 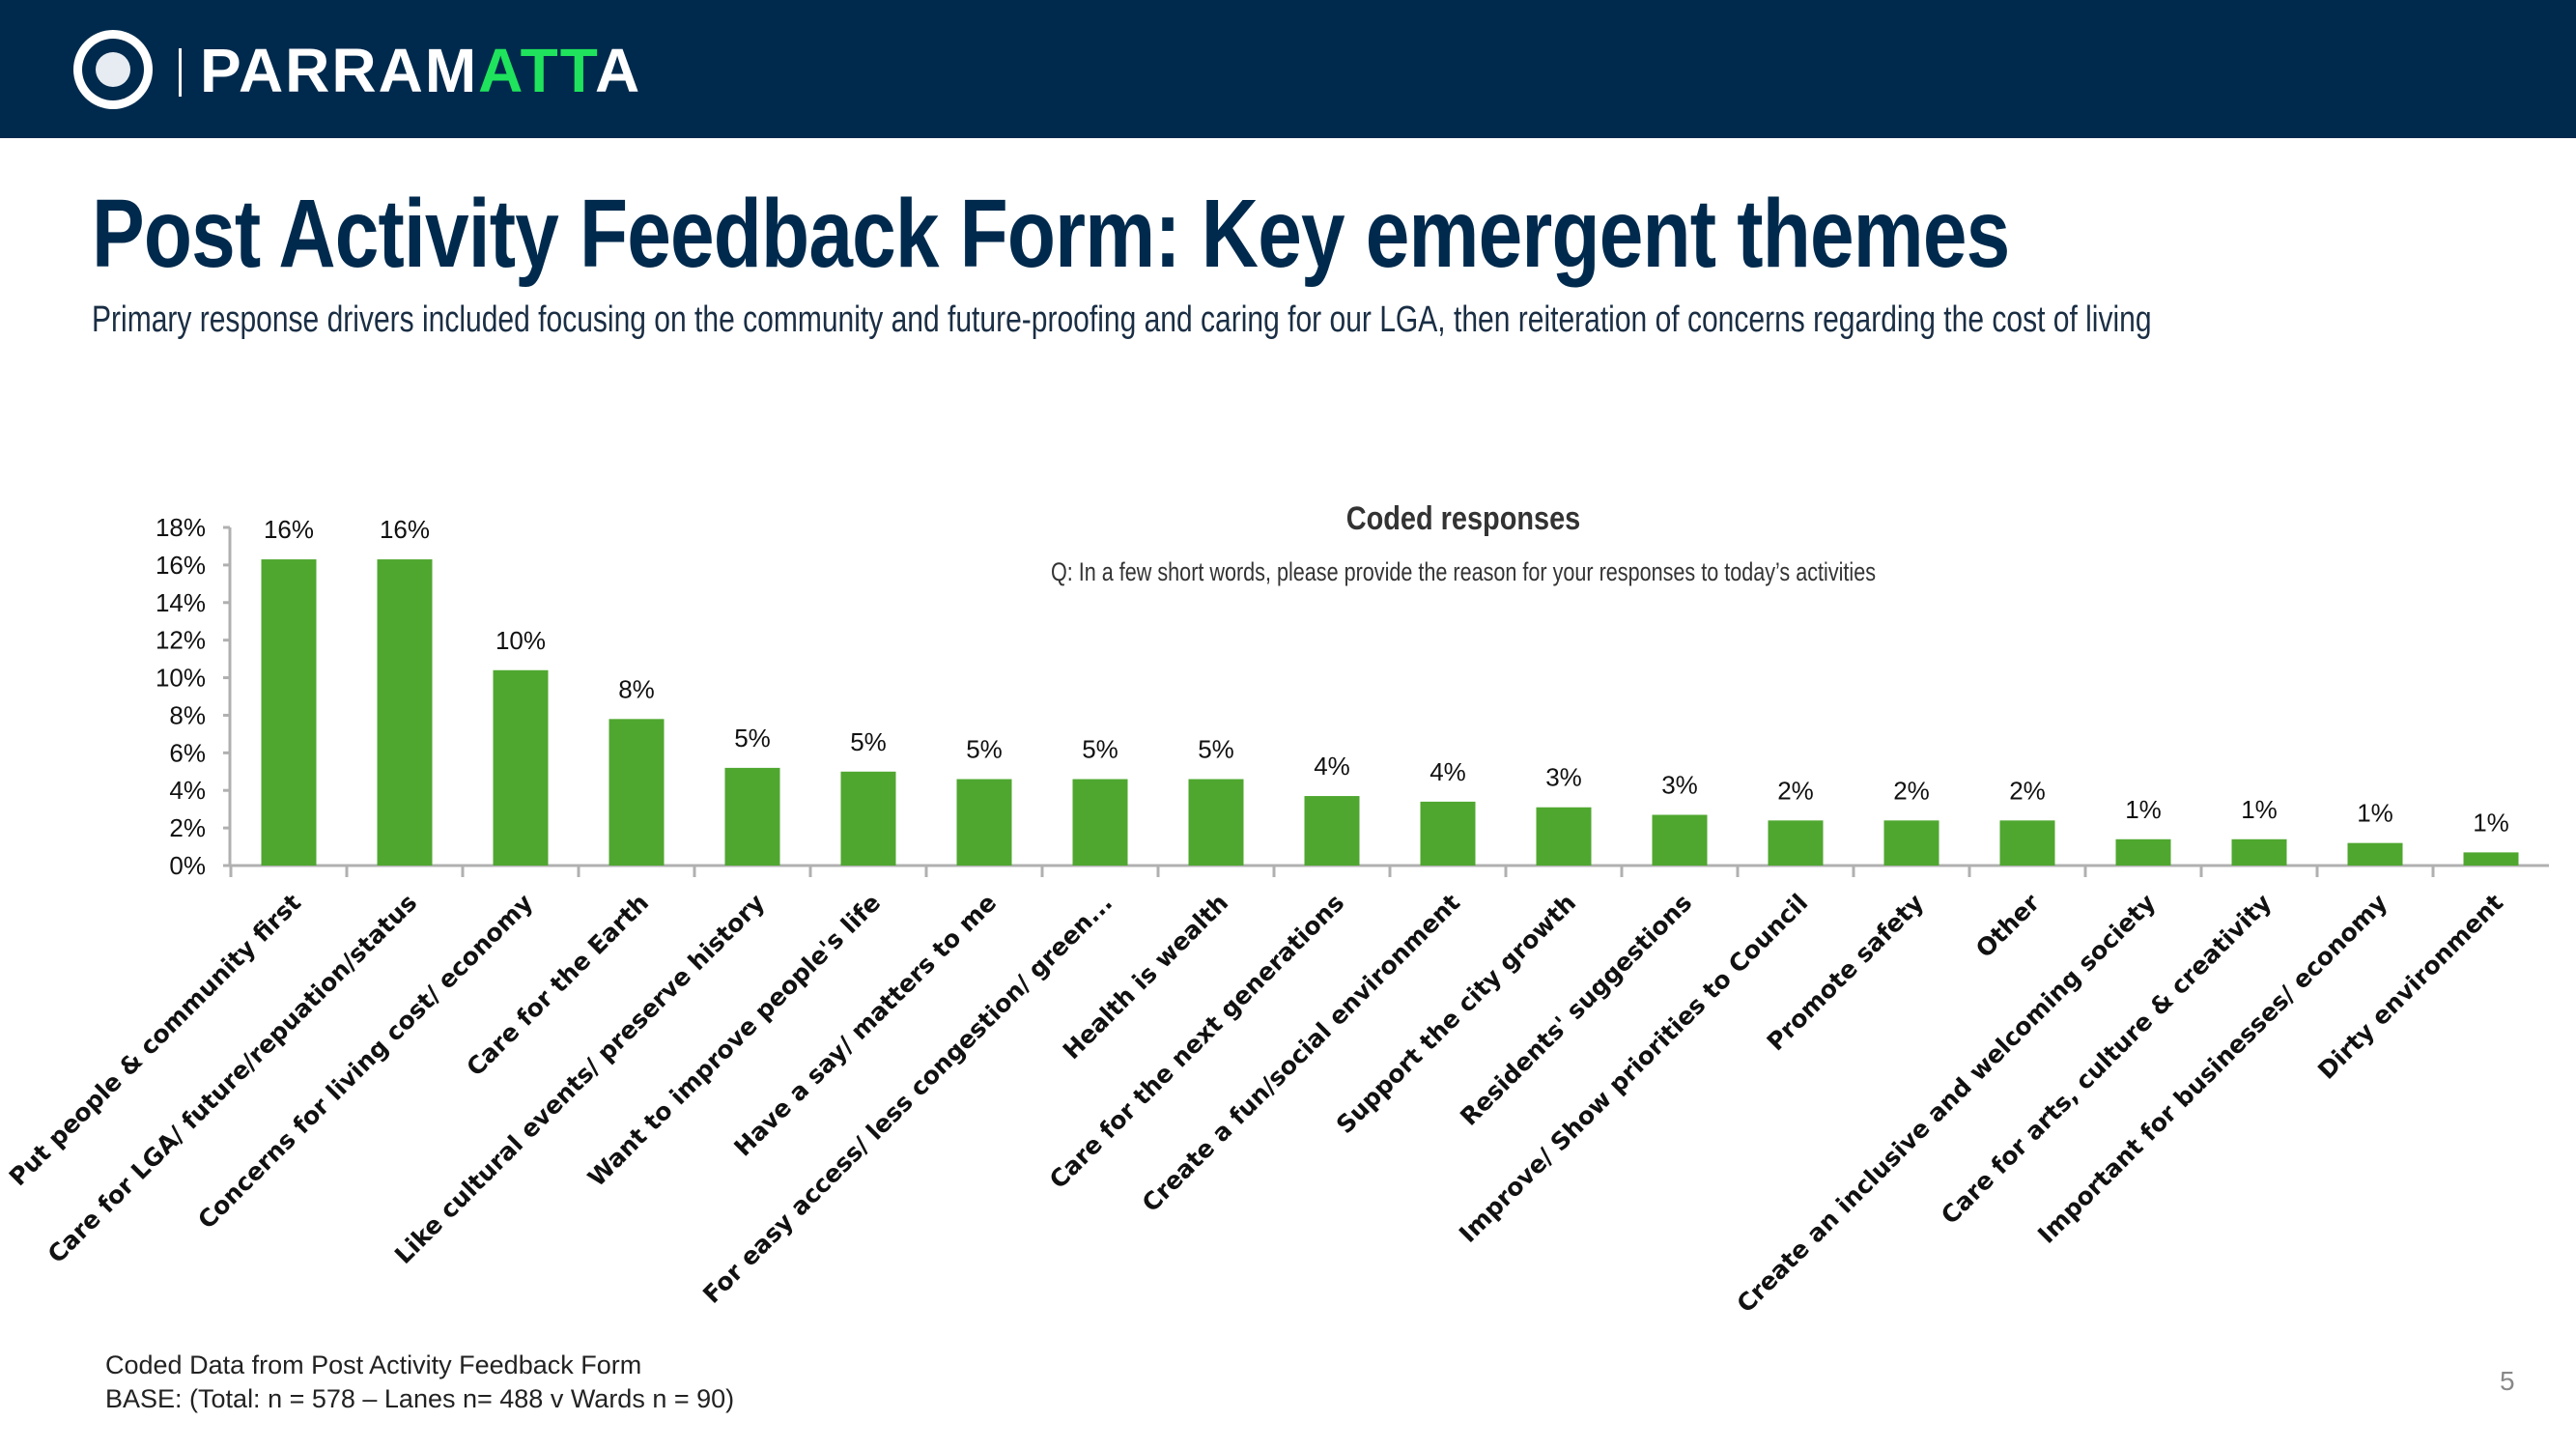 I want to click on y-tick-label: 14%, so click(x=181, y=602).